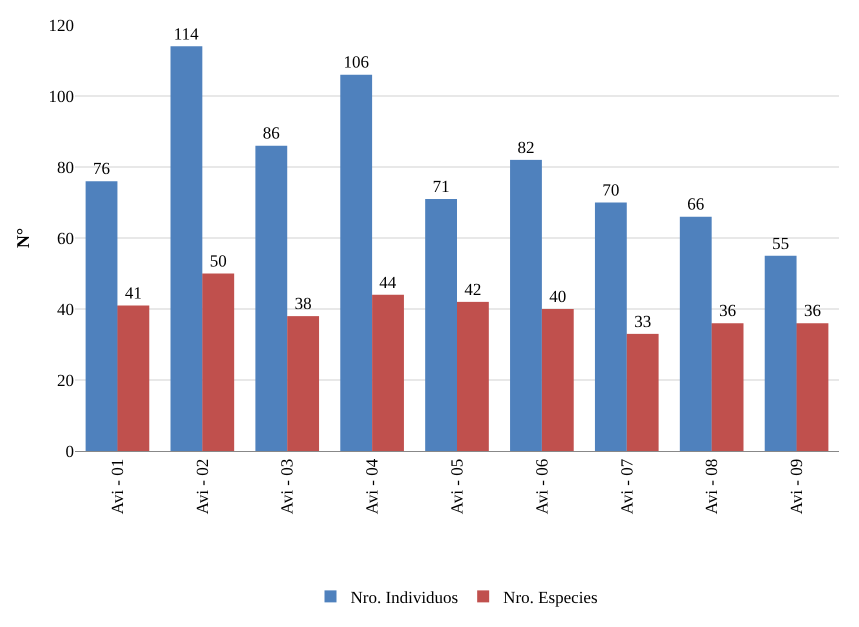 This screenshot has height=627, width=859. I want to click on data-label: 71, so click(441, 186).